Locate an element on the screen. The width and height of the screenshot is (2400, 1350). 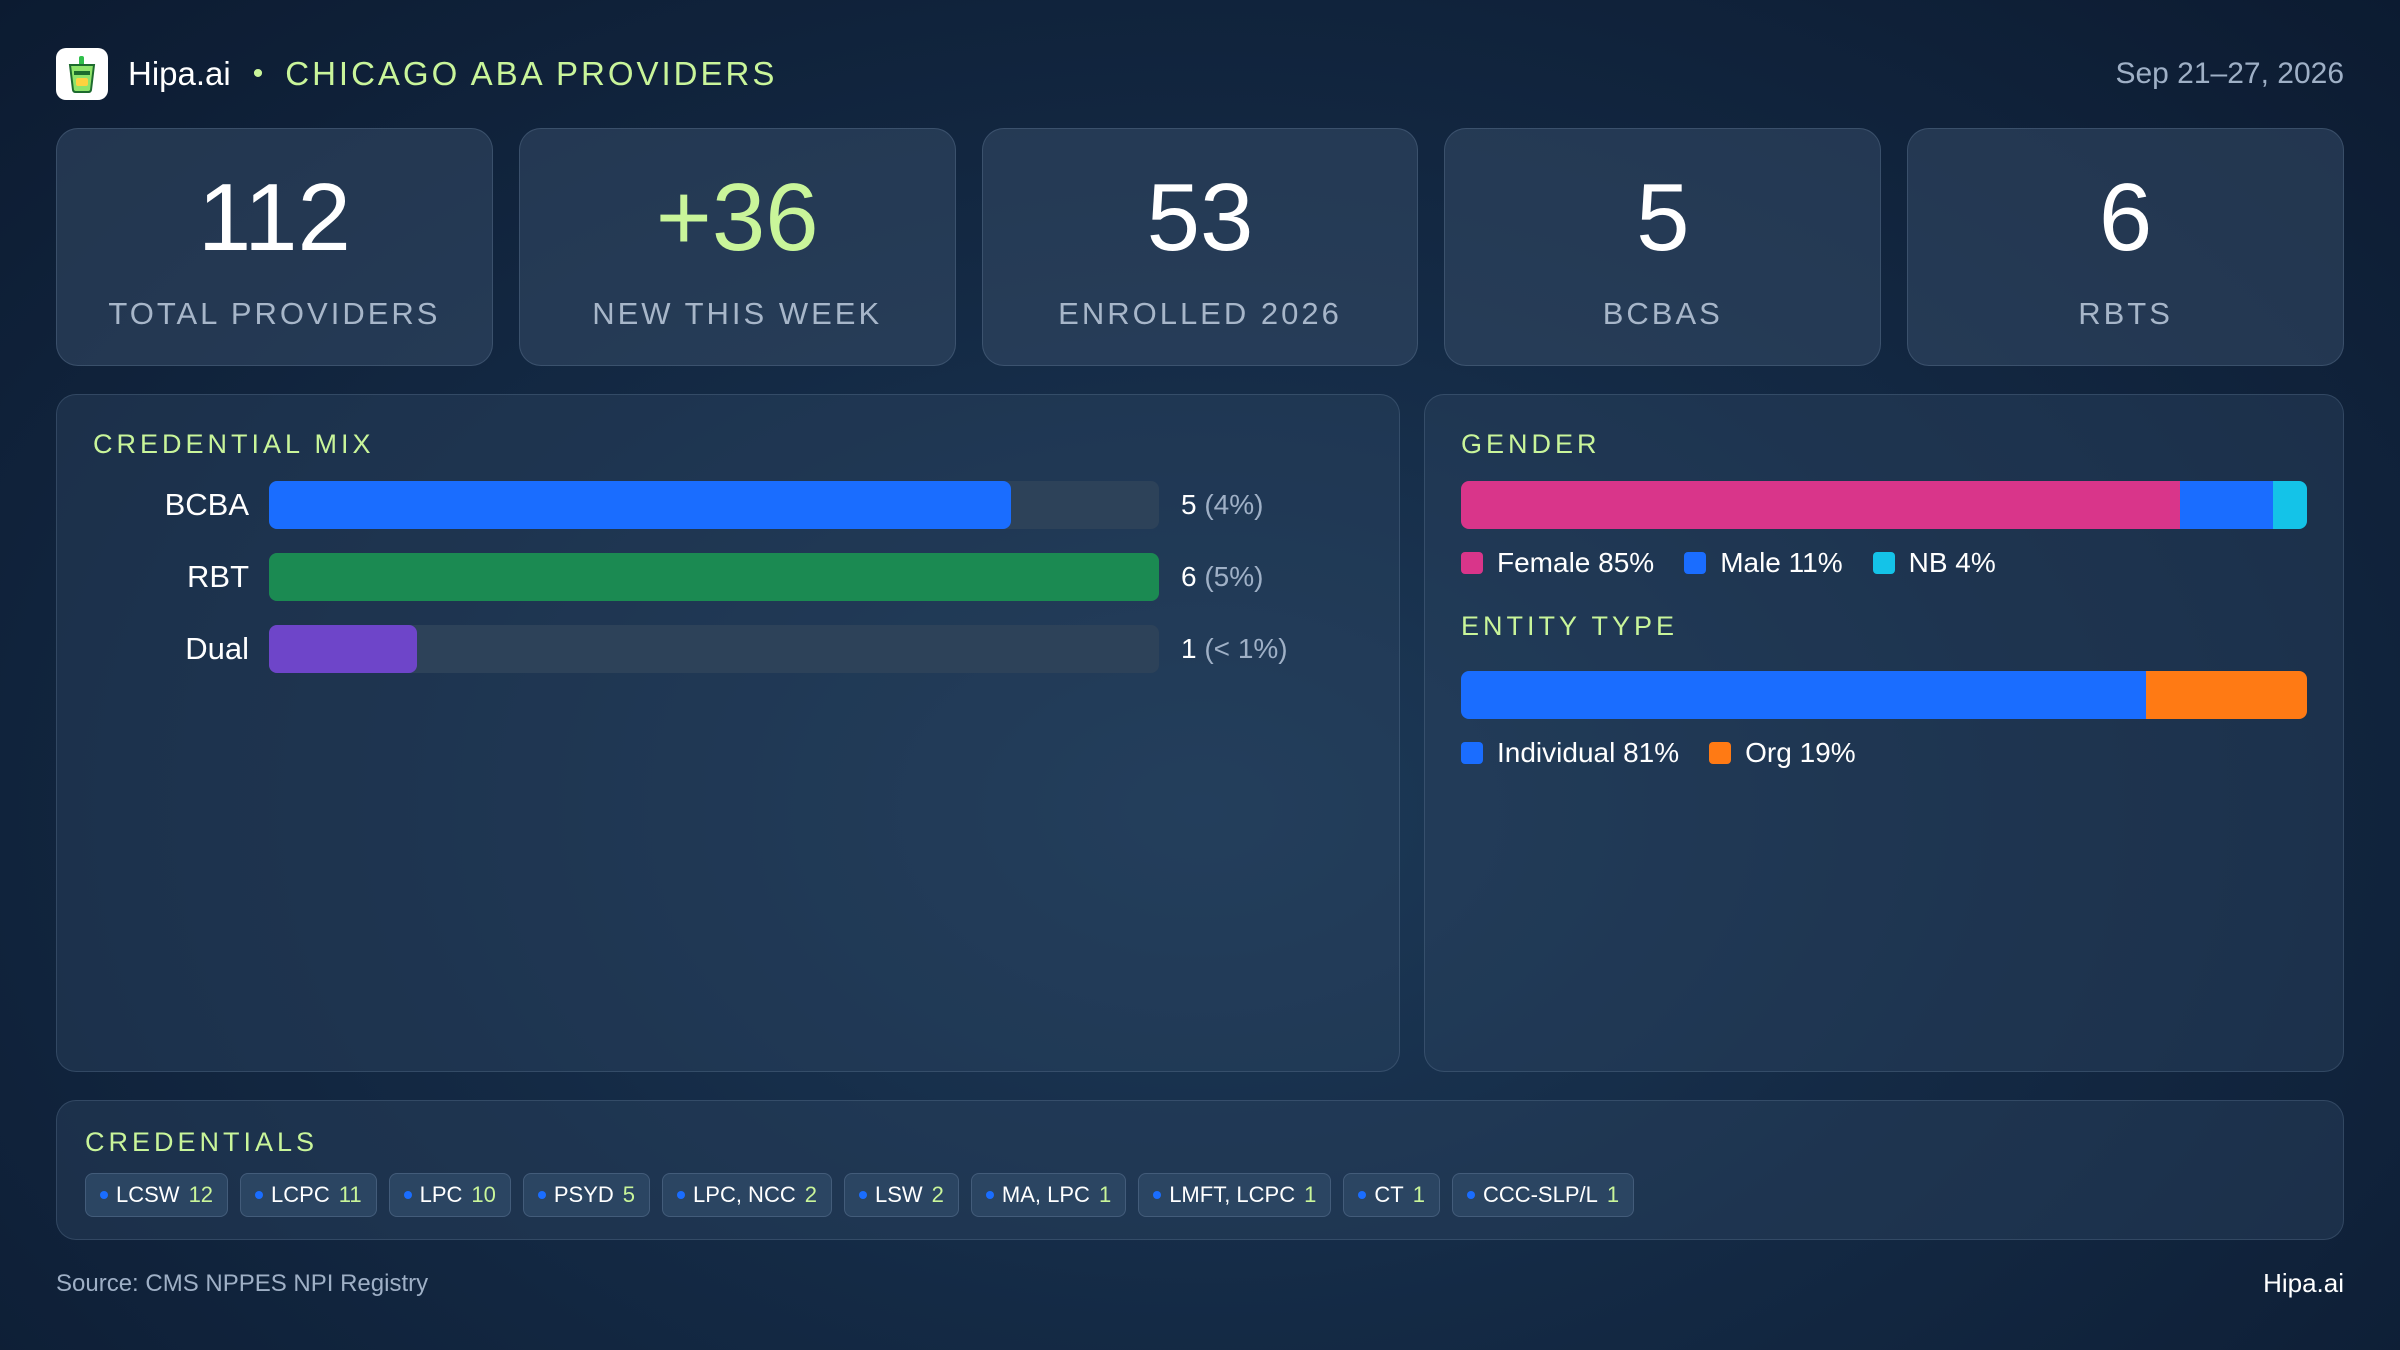
kpi-label: RBTS is located at coordinates (2125, 313).